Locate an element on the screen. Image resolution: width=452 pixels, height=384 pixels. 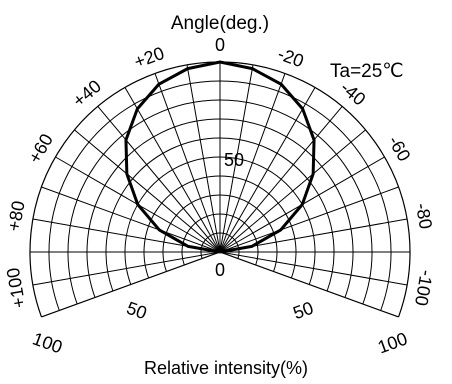
angle-tick-label: -20 is located at coordinates (290, 58).